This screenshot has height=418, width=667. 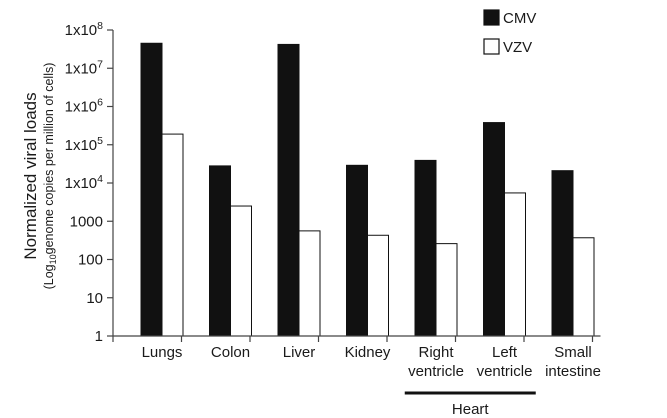 What do you see at coordinates (49, 276) in the screenshot?
I see `y-axis-sublabel-prefix: (Log` at bounding box center [49, 276].